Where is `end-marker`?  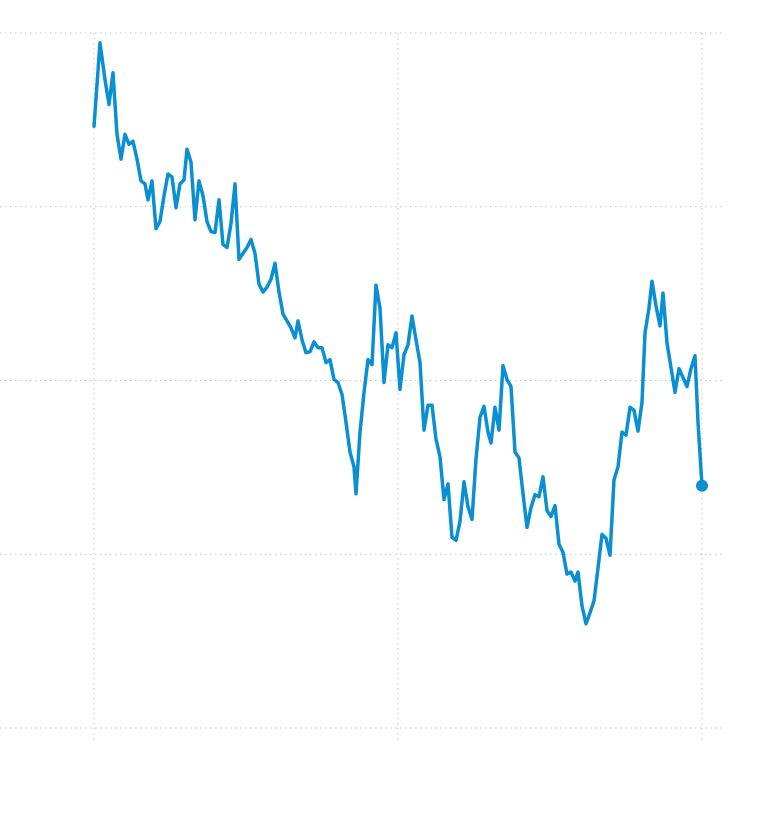 end-marker is located at coordinates (702, 485).